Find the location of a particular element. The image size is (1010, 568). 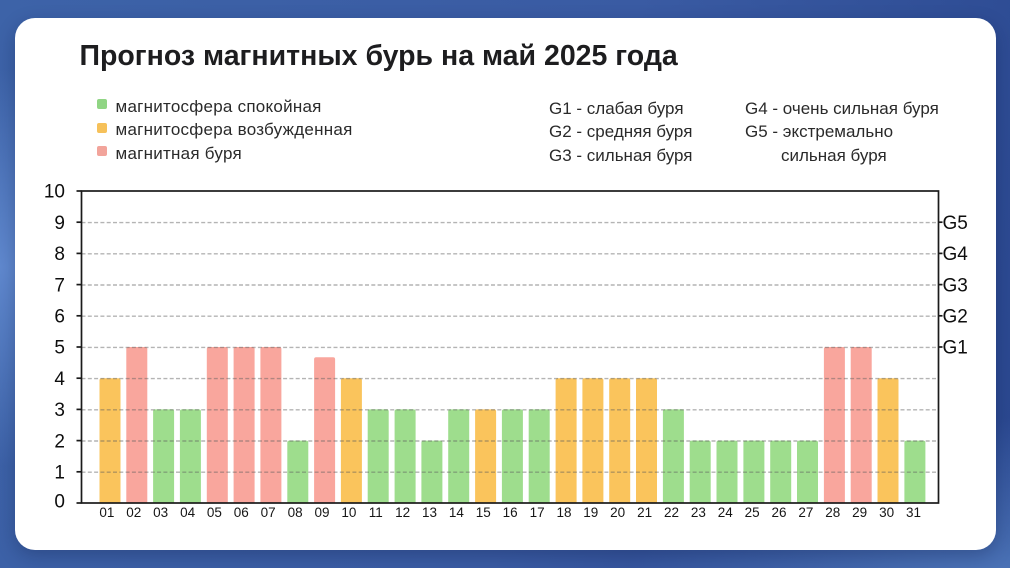

svg-text: 03 is located at coordinates (160, 512).